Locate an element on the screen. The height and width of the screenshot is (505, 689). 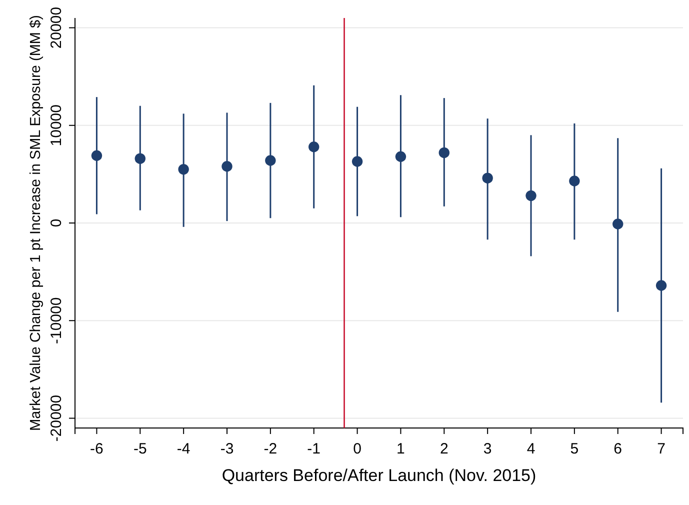
x-tick-label: 6 is located at coordinates (618, 449).